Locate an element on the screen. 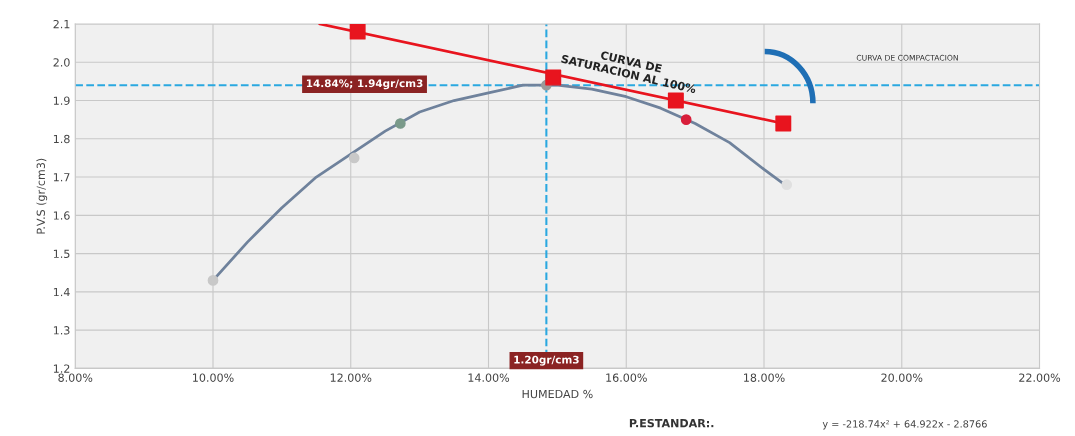 This screenshot has height=436, width=1075. x-tick-label: 16.00% is located at coordinates (626, 377).